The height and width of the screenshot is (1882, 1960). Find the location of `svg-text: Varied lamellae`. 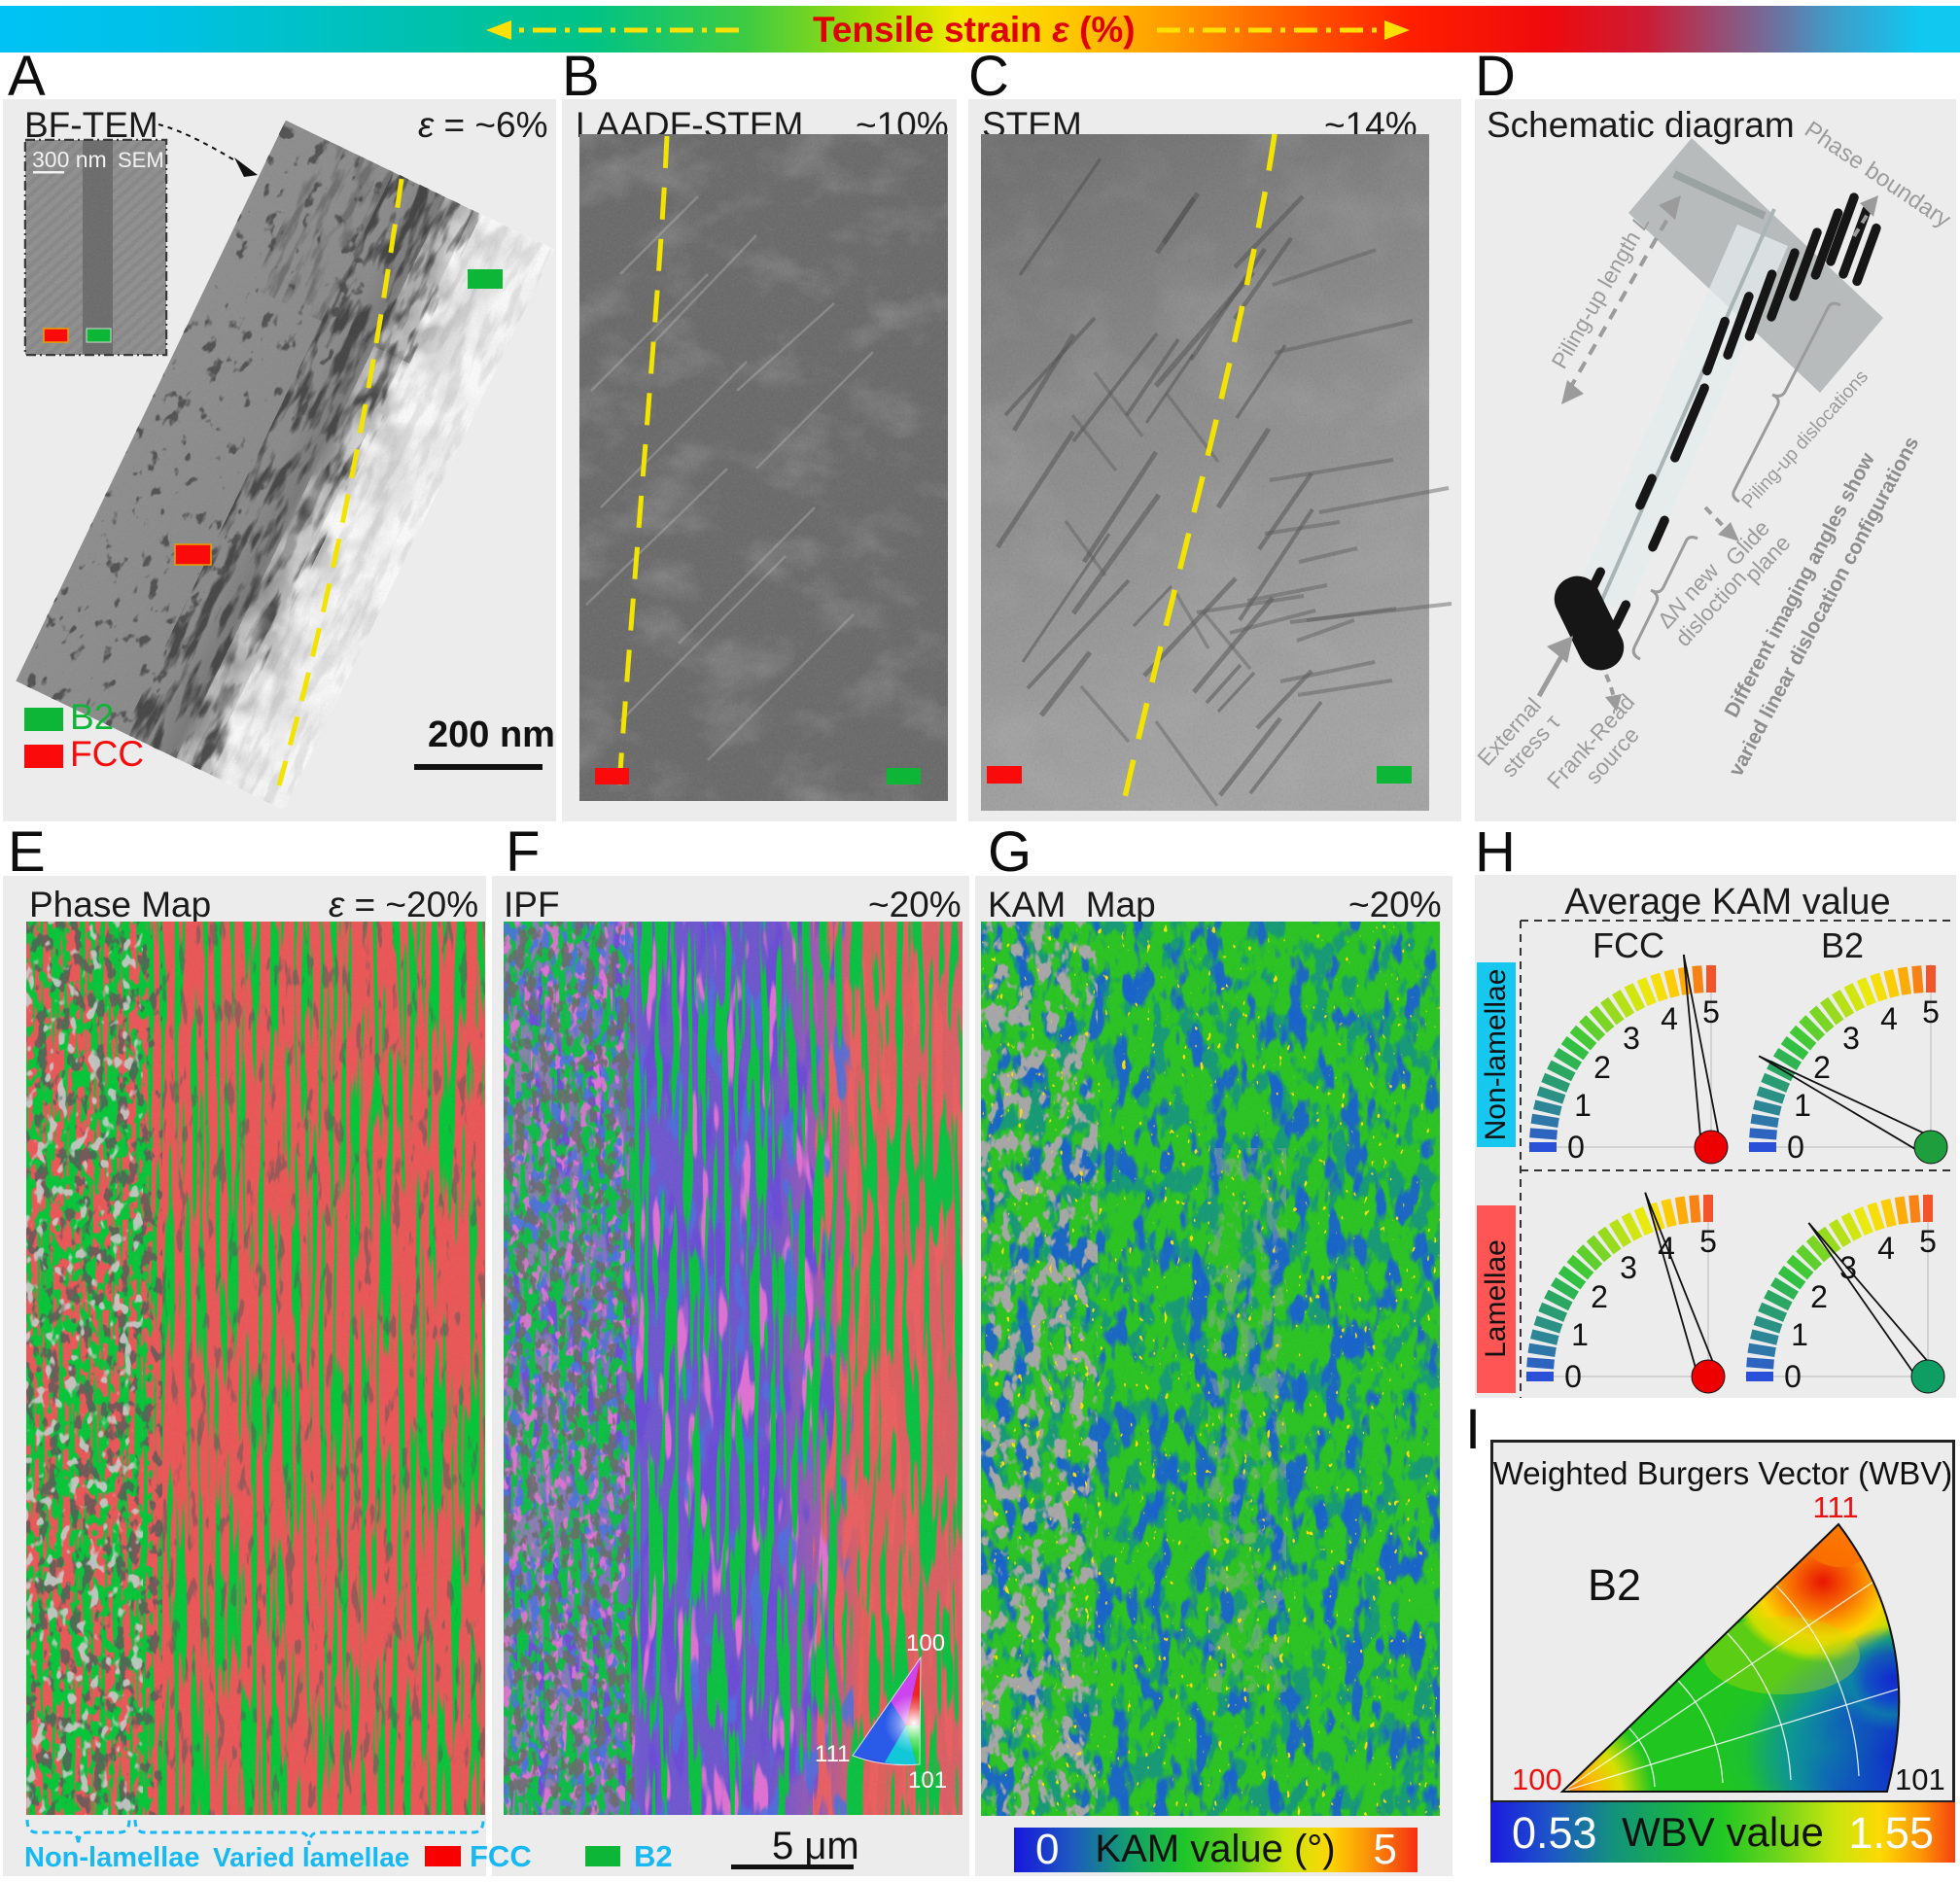

svg-text: Varied lamellae is located at coordinates (311, 1857).